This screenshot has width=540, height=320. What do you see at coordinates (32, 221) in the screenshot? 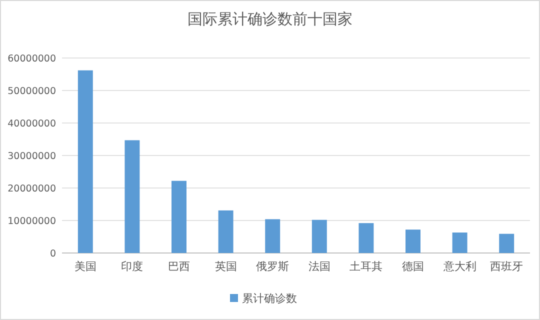
I see `y-tick-label: 10000000` at bounding box center [32, 221].